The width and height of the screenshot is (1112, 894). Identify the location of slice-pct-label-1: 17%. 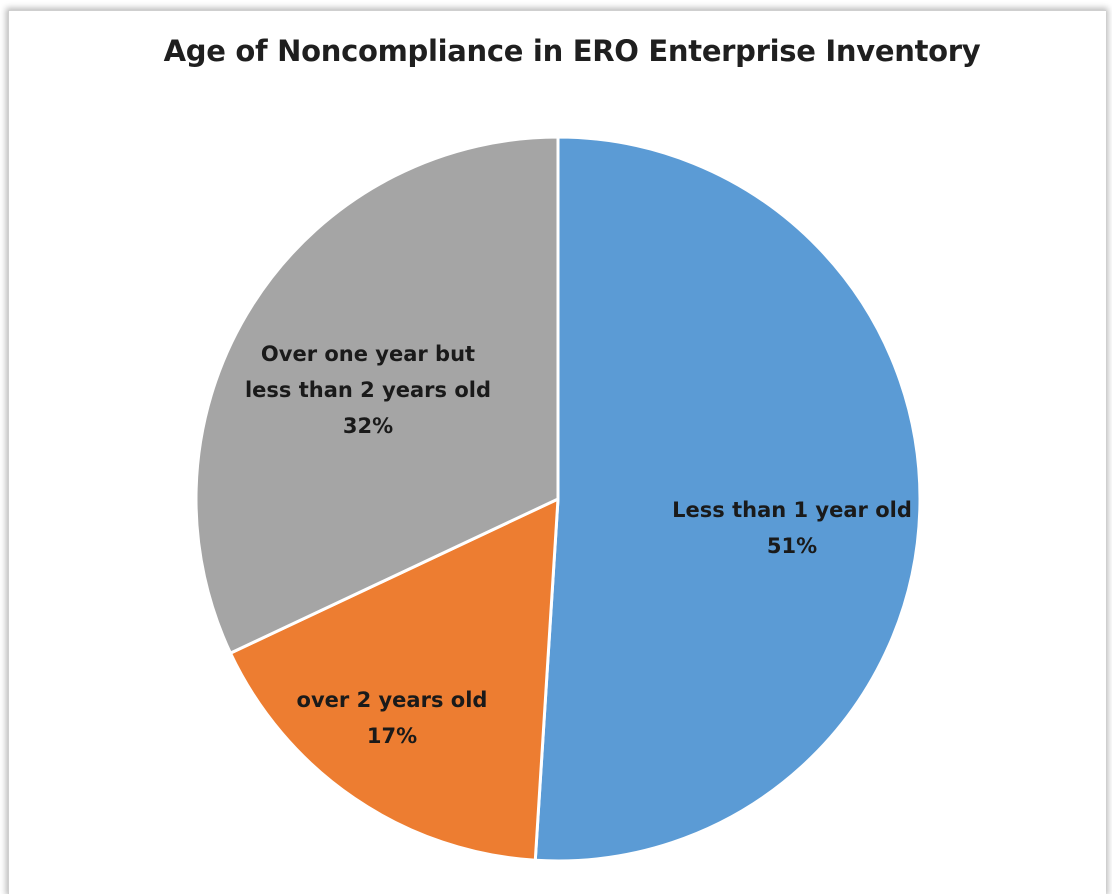
(392, 736).